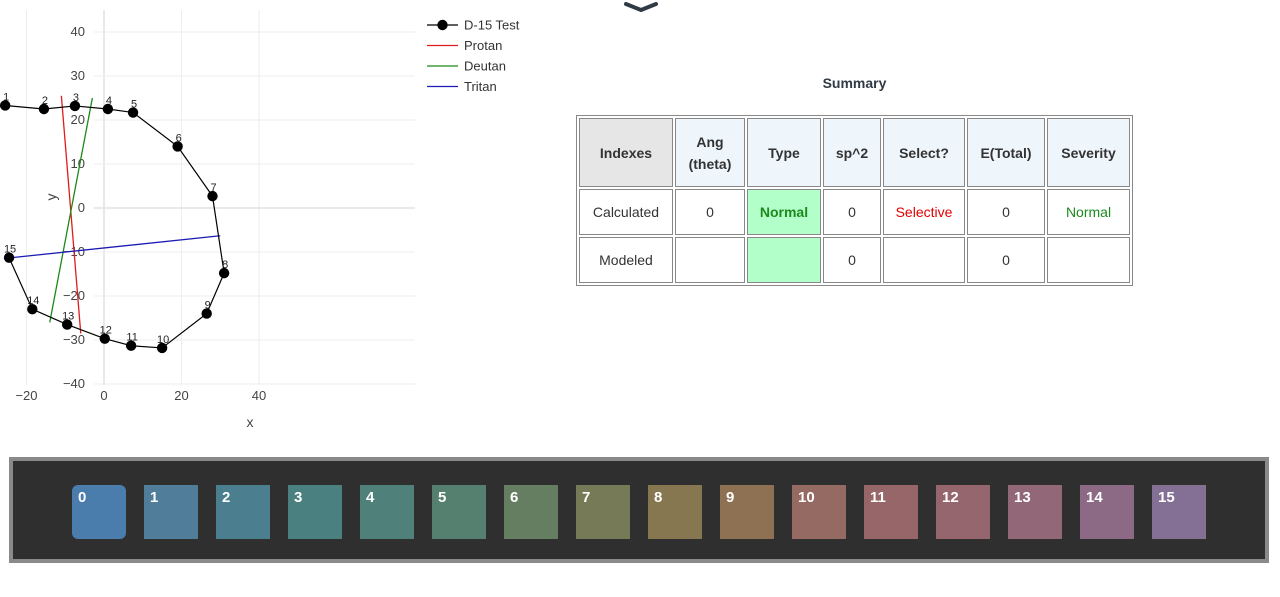 The height and width of the screenshot is (597, 1280). What do you see at coordinates (131, 338) in the screenshot?
I see `point-label: 11` at bounding box center [131, 338].